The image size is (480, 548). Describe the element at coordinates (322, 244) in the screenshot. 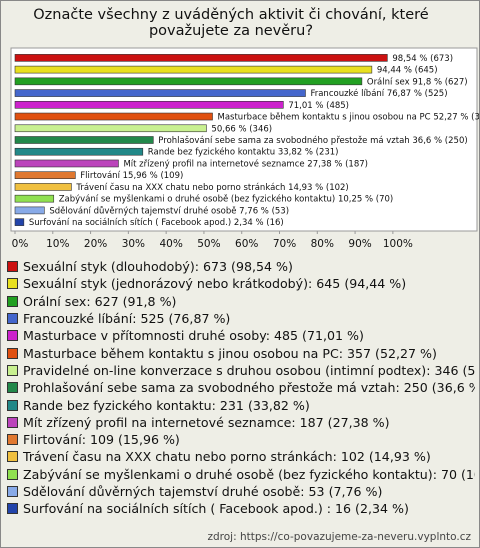

I see `x-tick-label: 80%` at that location.